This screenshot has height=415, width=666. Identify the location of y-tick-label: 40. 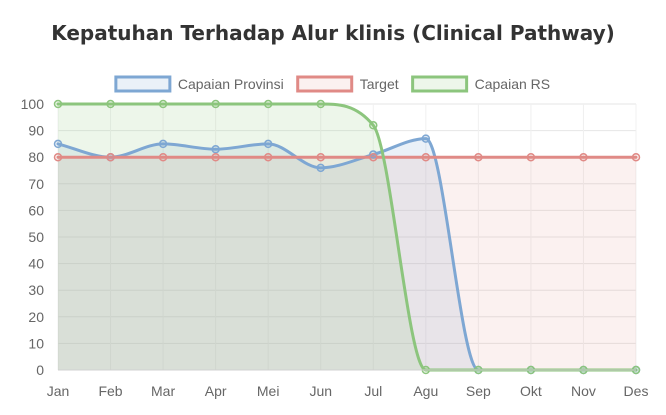
(36, 264).